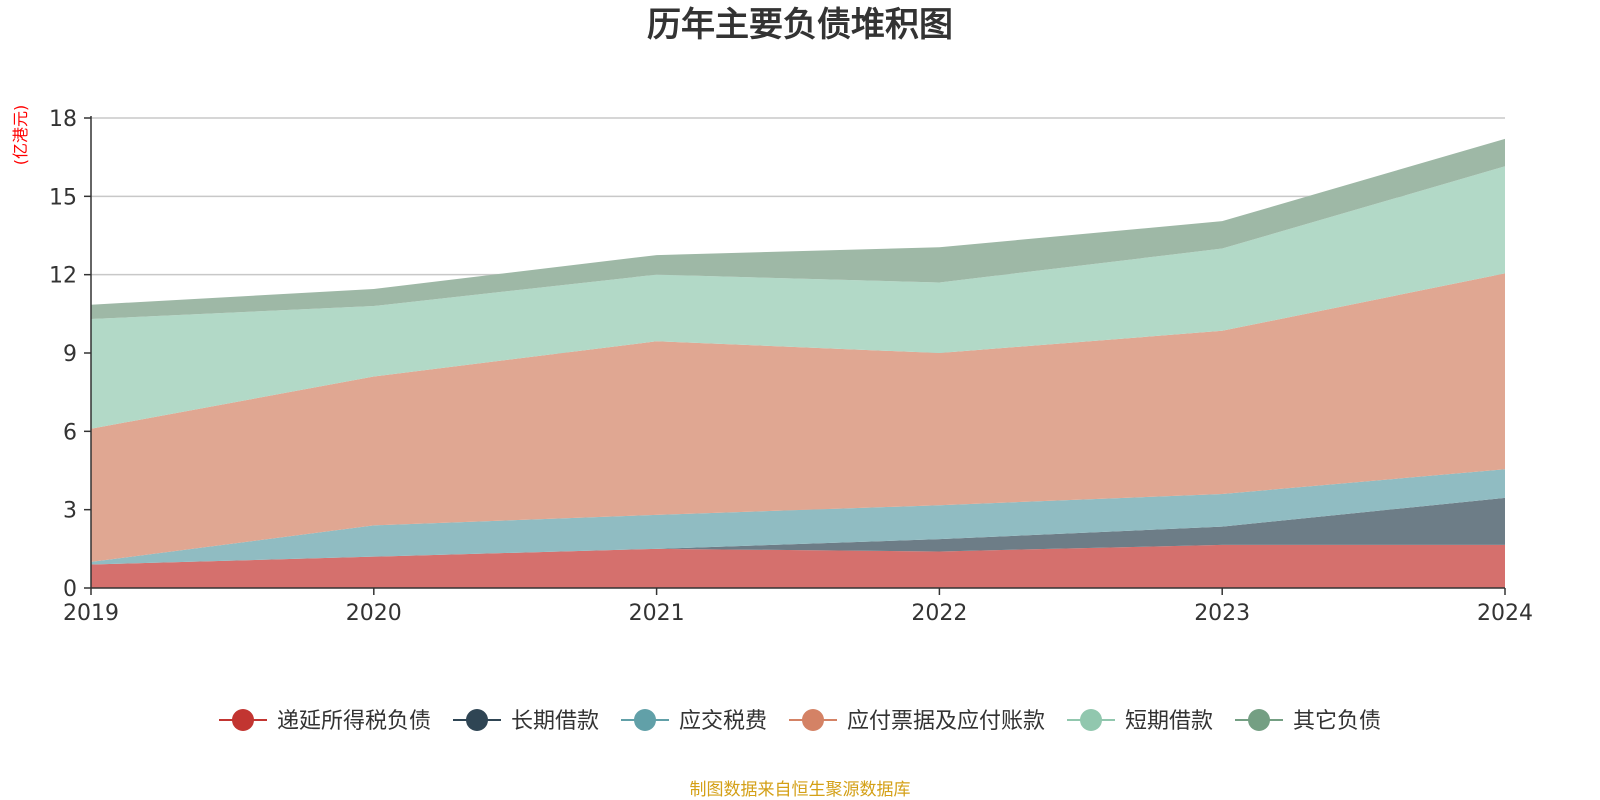 This screenshot has width=1600, height=800. Describe the element at coordinates (1505, 613) in the screenshot. I see `x-tick-label: 2024` at that location.